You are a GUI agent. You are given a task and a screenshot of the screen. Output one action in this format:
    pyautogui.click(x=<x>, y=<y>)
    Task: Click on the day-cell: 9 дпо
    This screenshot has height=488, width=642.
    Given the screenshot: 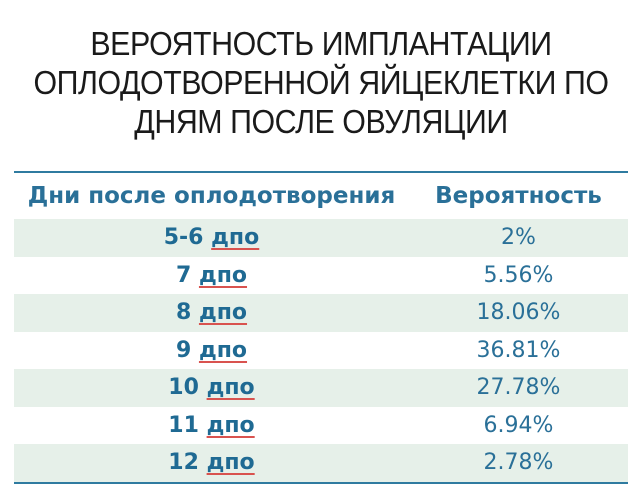 What is the action you would take?
    pyautogui.click(x=211, y=350)
    